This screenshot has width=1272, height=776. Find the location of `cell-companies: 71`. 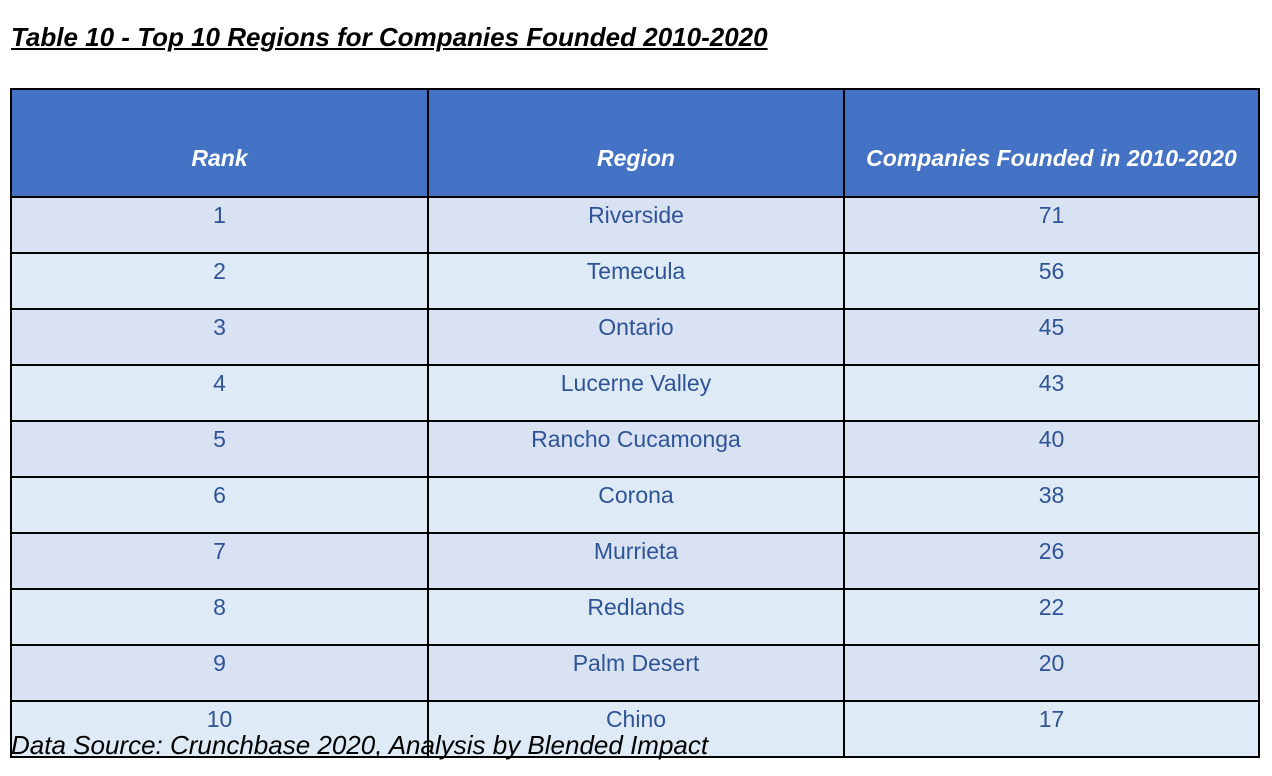

cell-companies: 71 is located at coordinates (1051, 225).